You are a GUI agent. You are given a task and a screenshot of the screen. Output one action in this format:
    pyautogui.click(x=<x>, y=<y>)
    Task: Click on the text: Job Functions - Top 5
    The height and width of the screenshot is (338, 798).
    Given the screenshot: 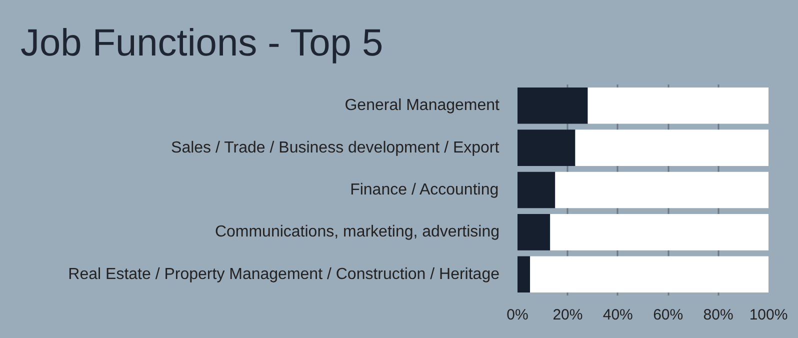 What is the action you would take?
    pyautogui.click(x=202, y=43)
    